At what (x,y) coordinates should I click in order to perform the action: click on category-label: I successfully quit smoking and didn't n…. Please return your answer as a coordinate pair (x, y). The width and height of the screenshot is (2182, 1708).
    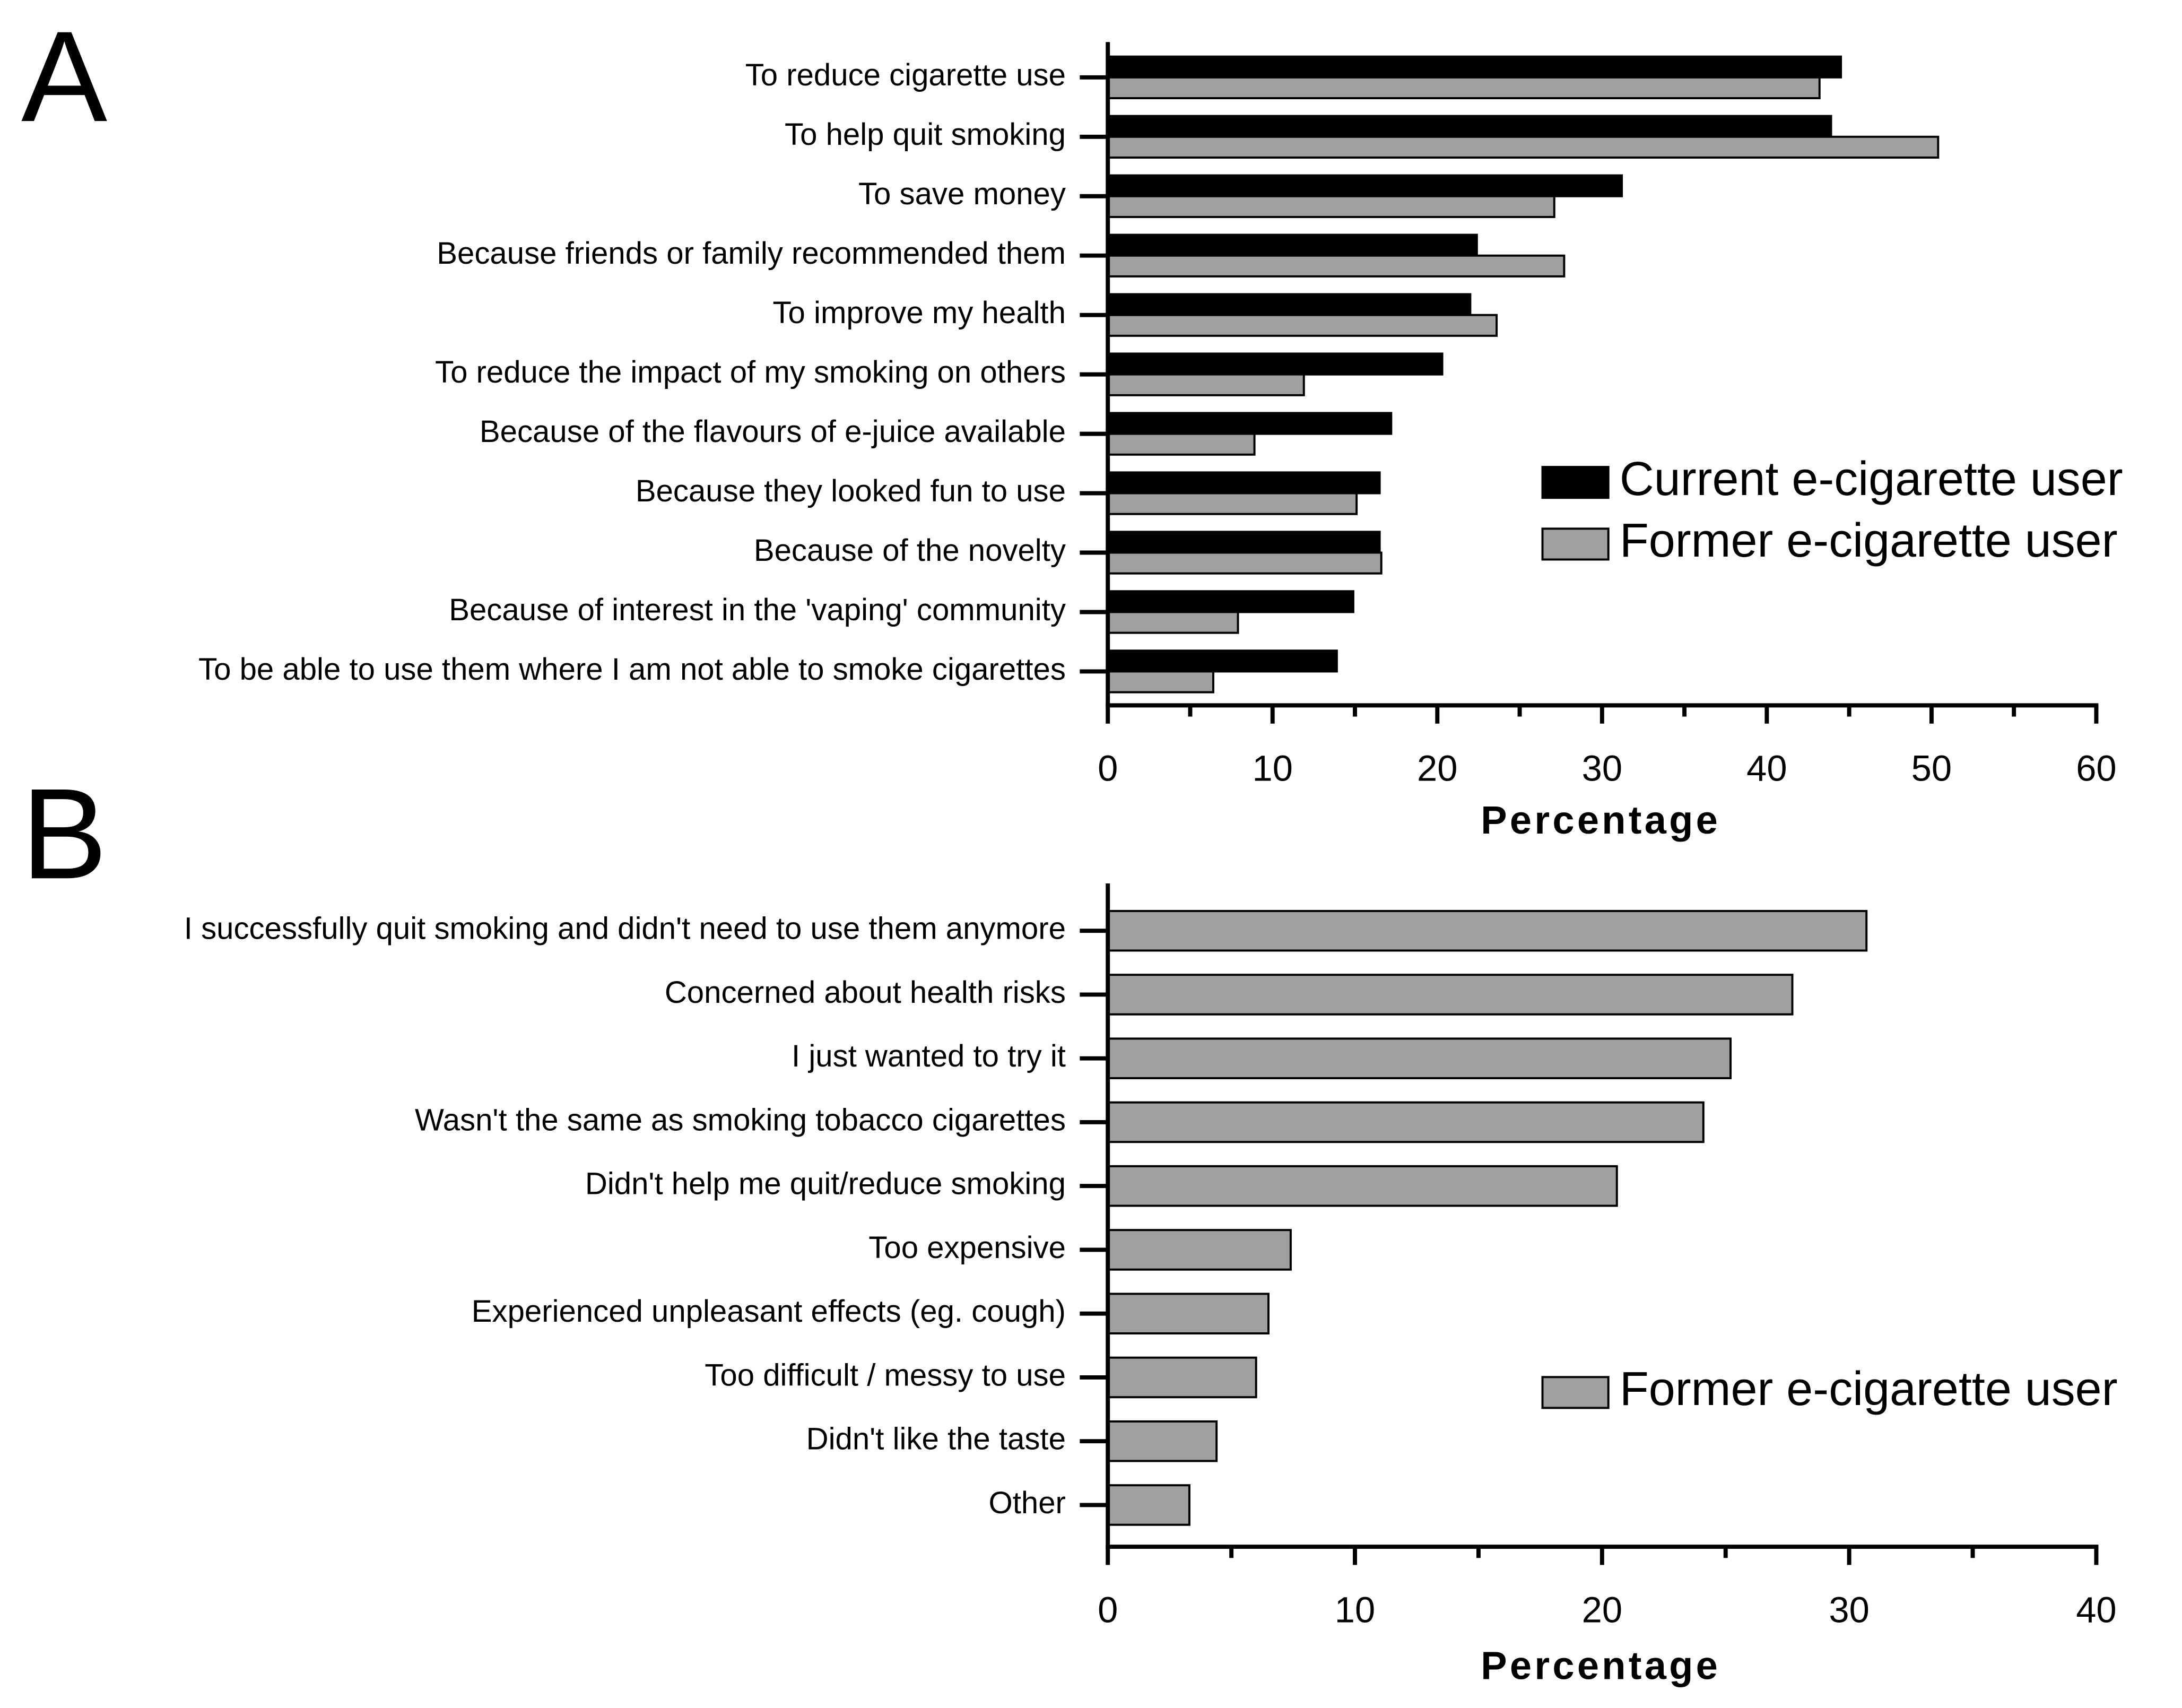
    Looking at the image, I should click on (625, 929).